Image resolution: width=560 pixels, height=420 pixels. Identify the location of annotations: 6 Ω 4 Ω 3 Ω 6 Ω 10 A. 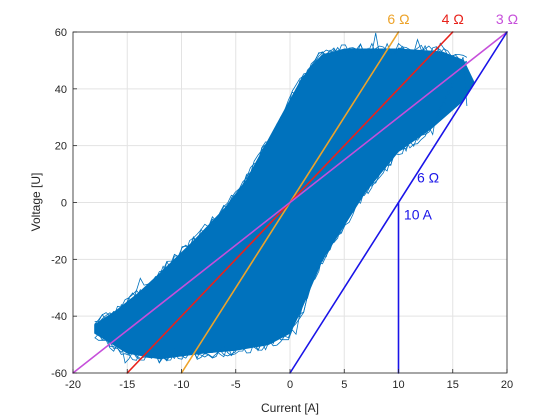
(452, 117).